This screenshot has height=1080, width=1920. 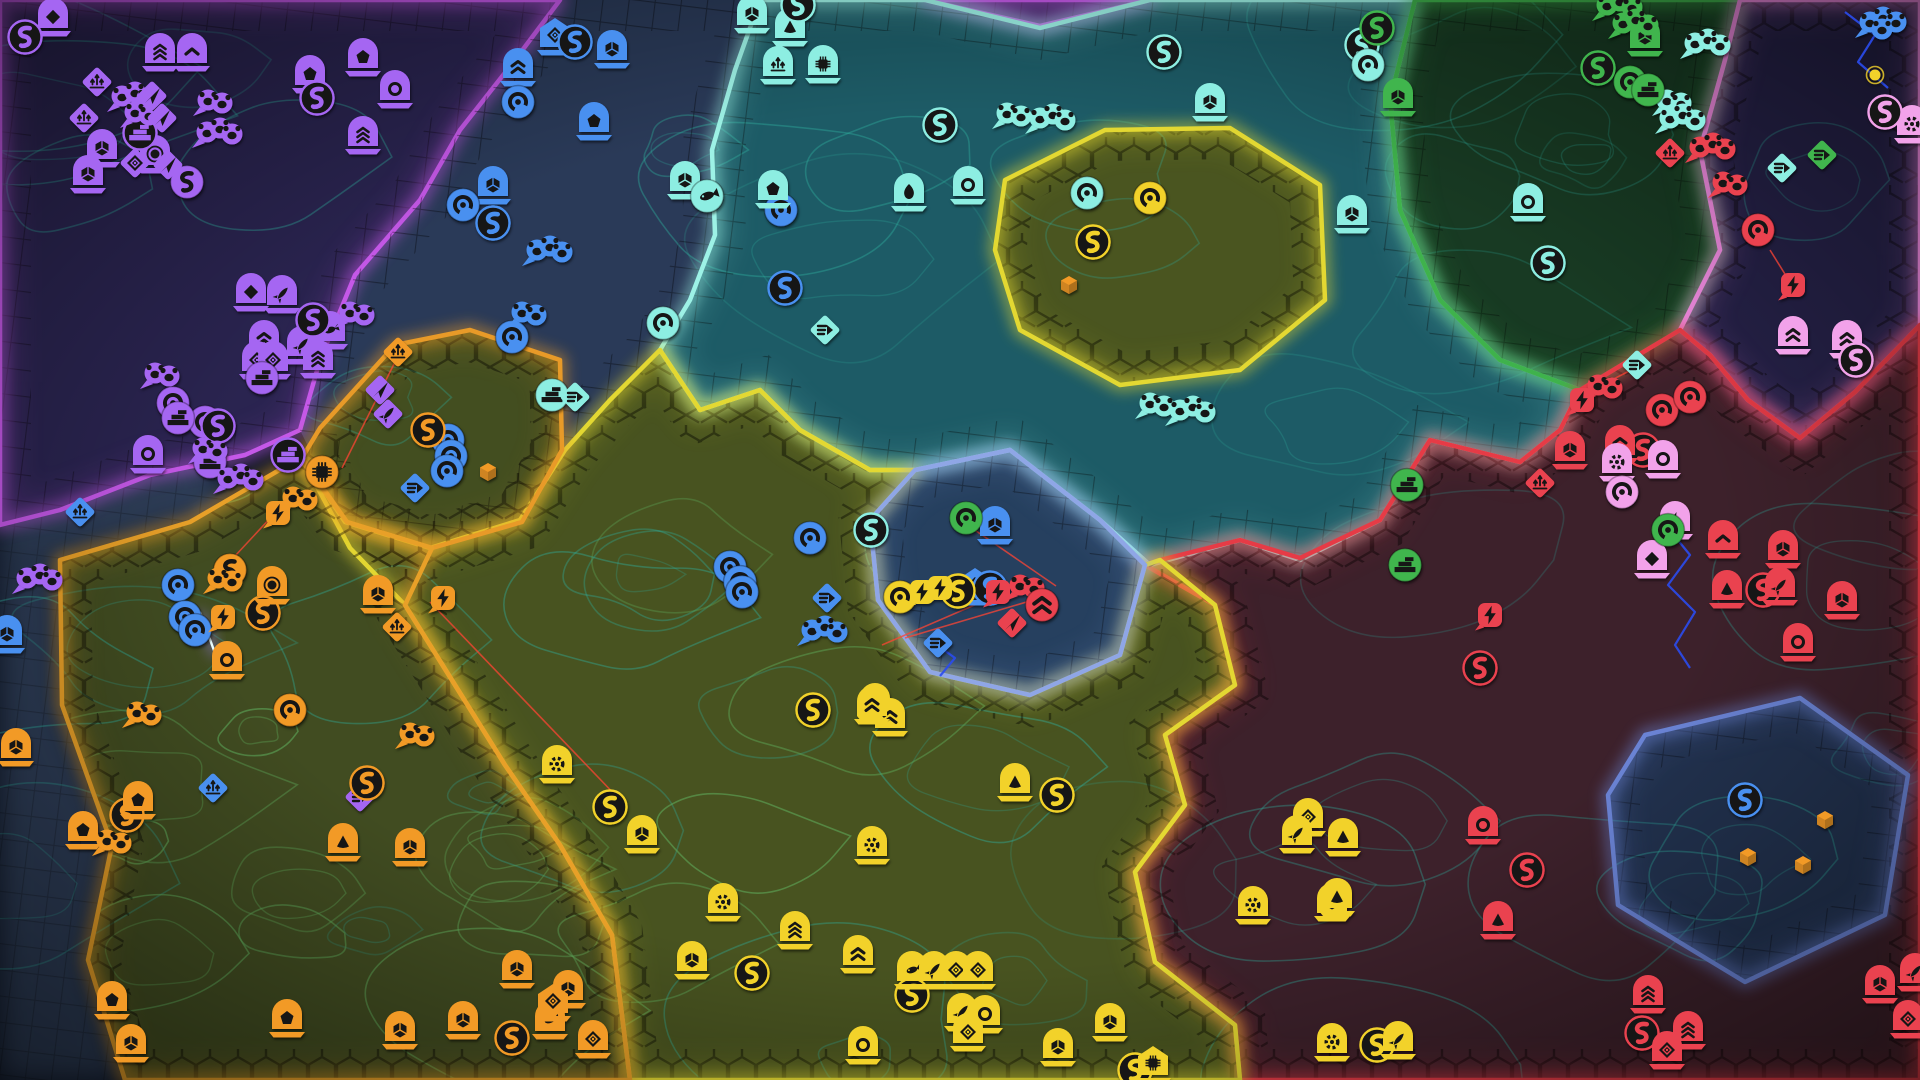 I want to click on resource-cube-icon, so click(x=488, y=472).